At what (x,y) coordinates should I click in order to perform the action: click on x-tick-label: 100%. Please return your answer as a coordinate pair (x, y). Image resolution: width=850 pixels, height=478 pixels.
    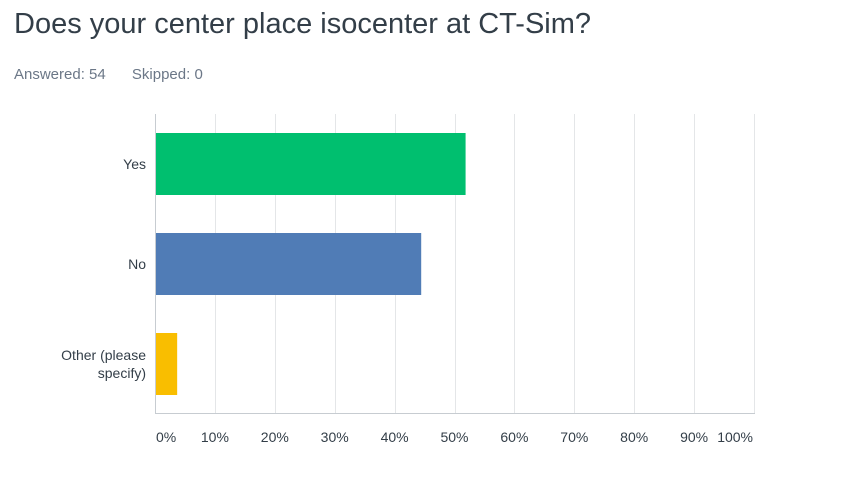
    Looking at the image, I should click on (735, 437).